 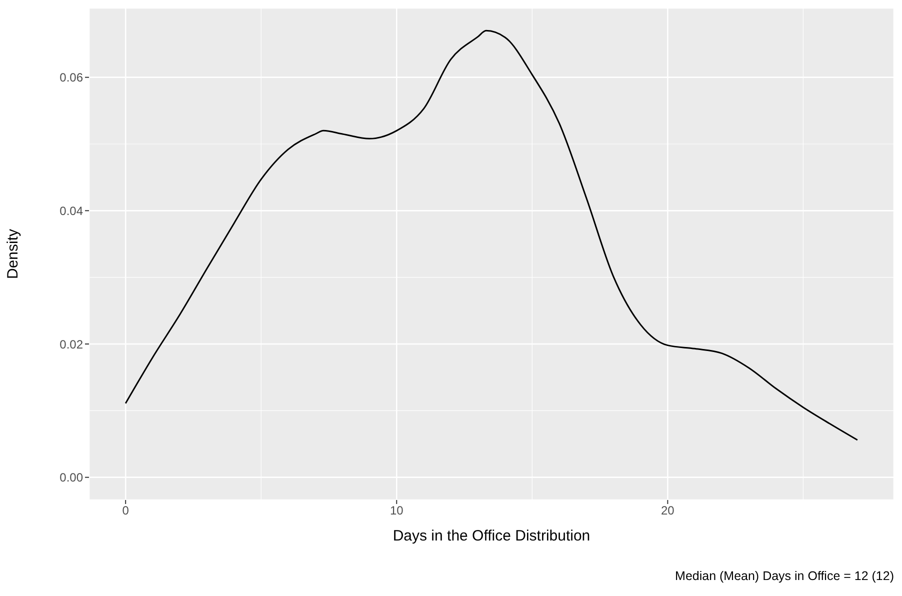 I want to click on x-tick-label: 20, so click(x=668, y=511).